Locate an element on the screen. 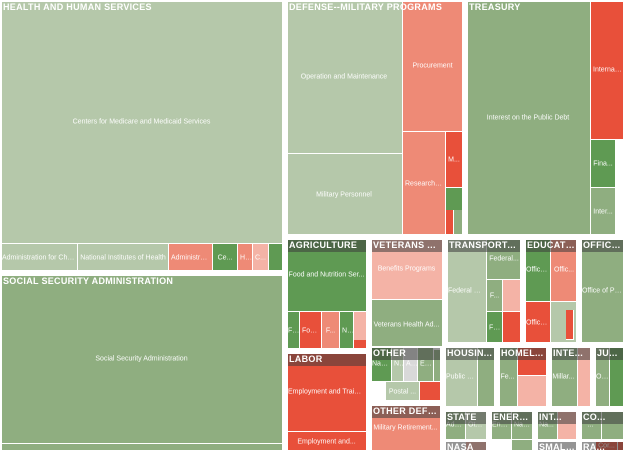 Image resolution: width=625 pixels, height=452 pixels. agency-cell-0-2: National Institutes of Health is located at coordinates (123, 258).